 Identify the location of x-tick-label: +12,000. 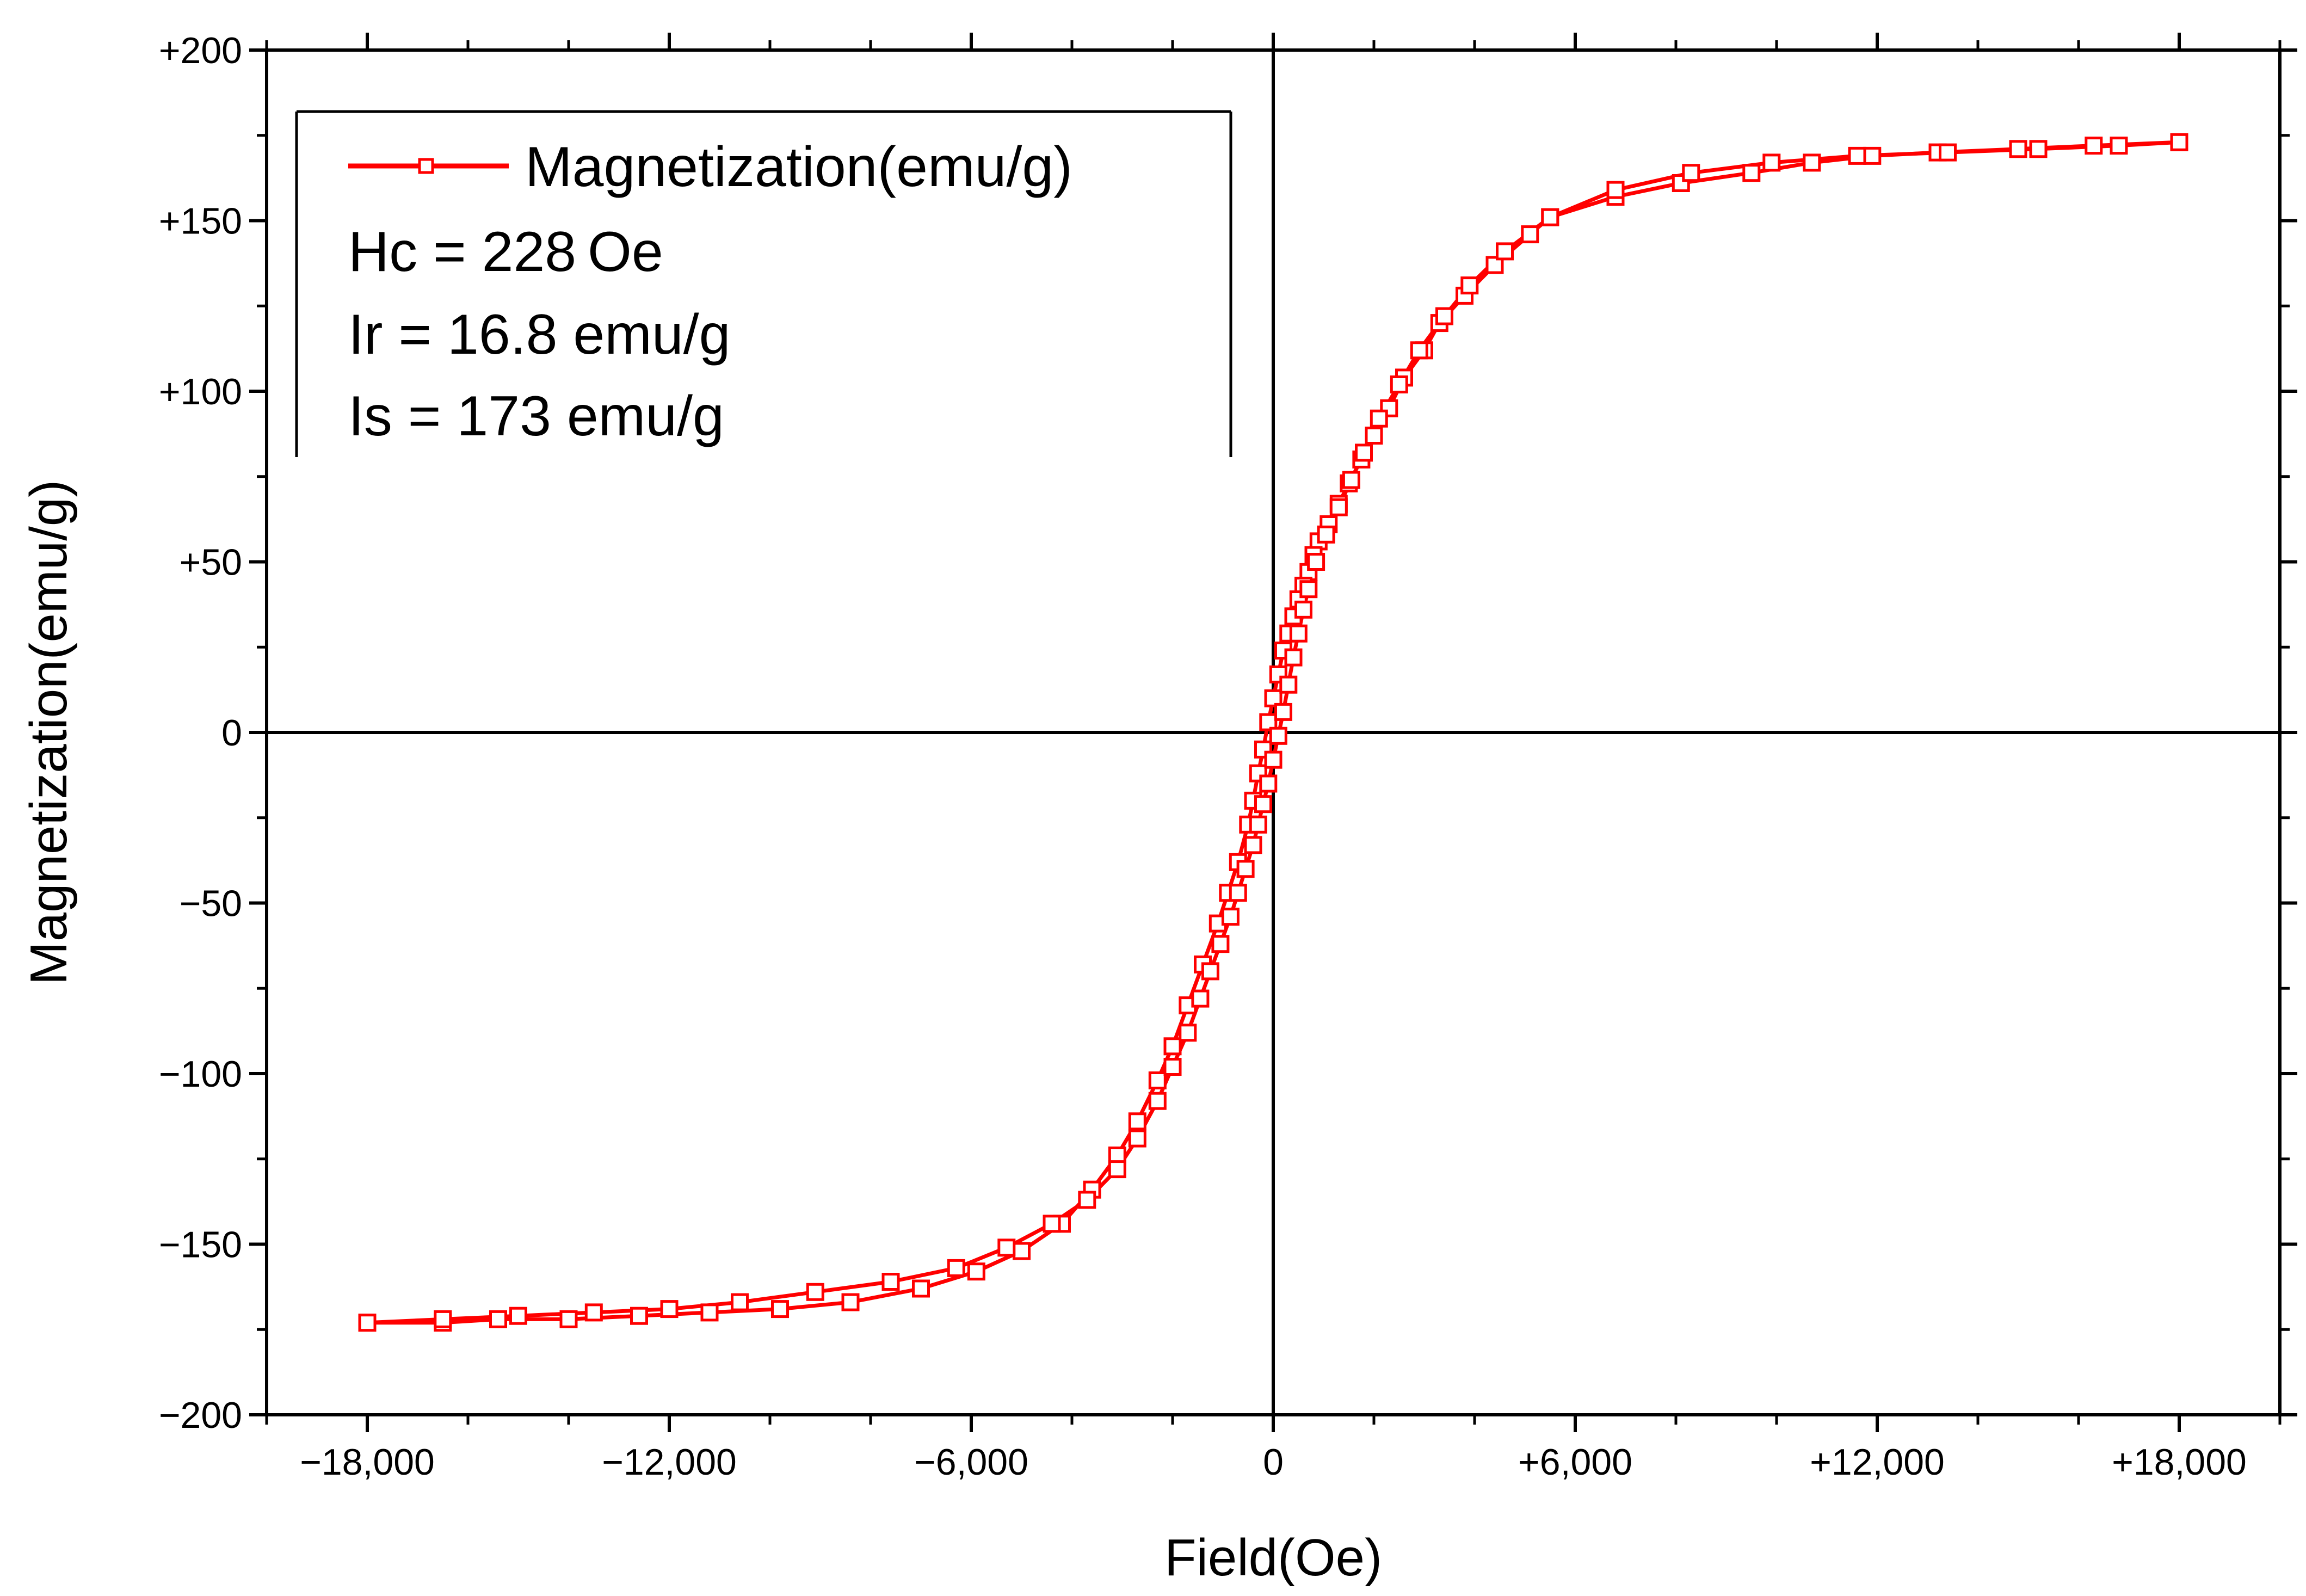
(1878, 1462).